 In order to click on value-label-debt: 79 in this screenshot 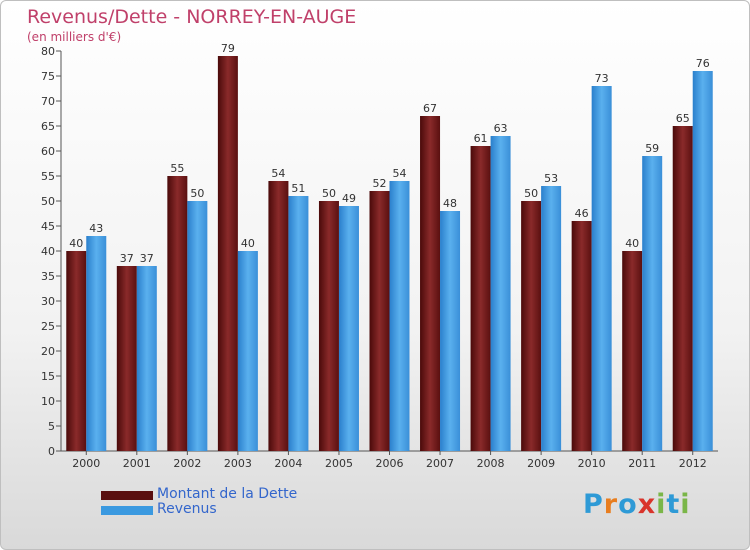, I will do `click(228, 48)`.